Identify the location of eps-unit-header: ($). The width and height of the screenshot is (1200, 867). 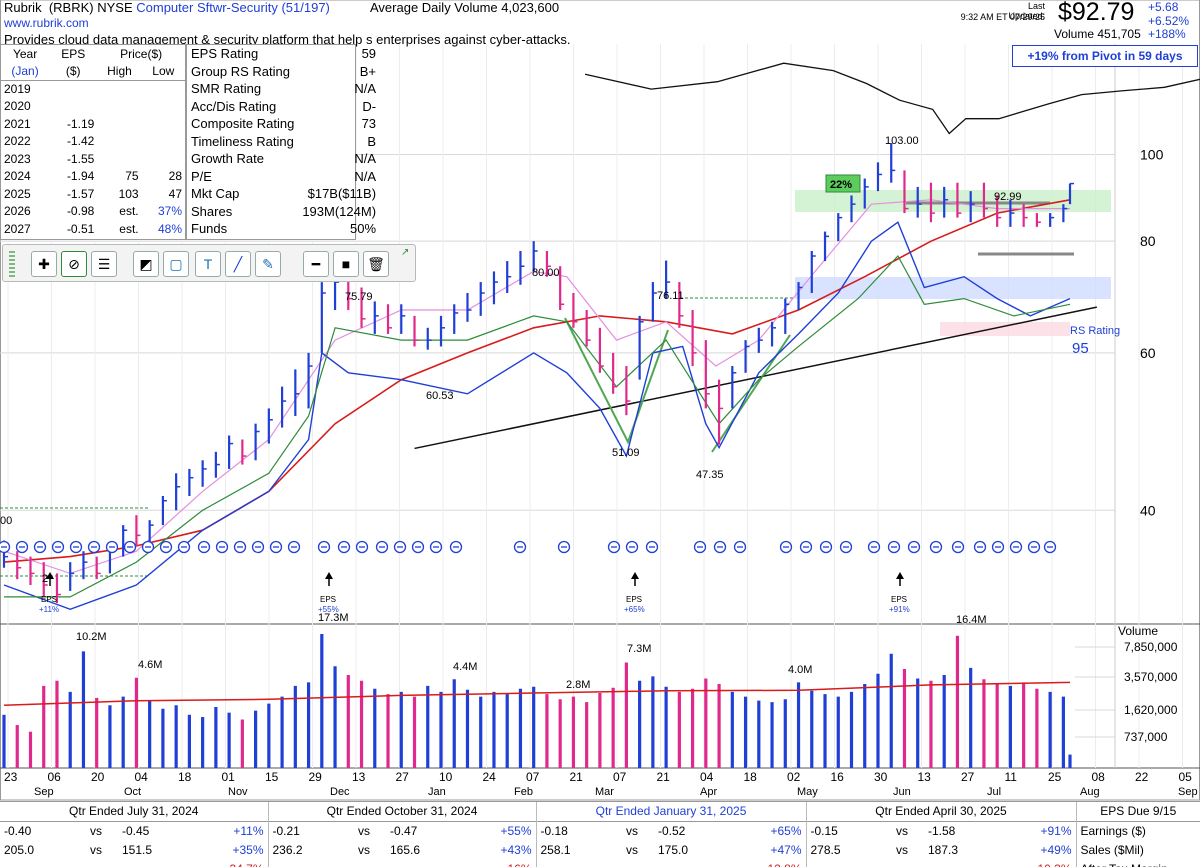
(73, 71).